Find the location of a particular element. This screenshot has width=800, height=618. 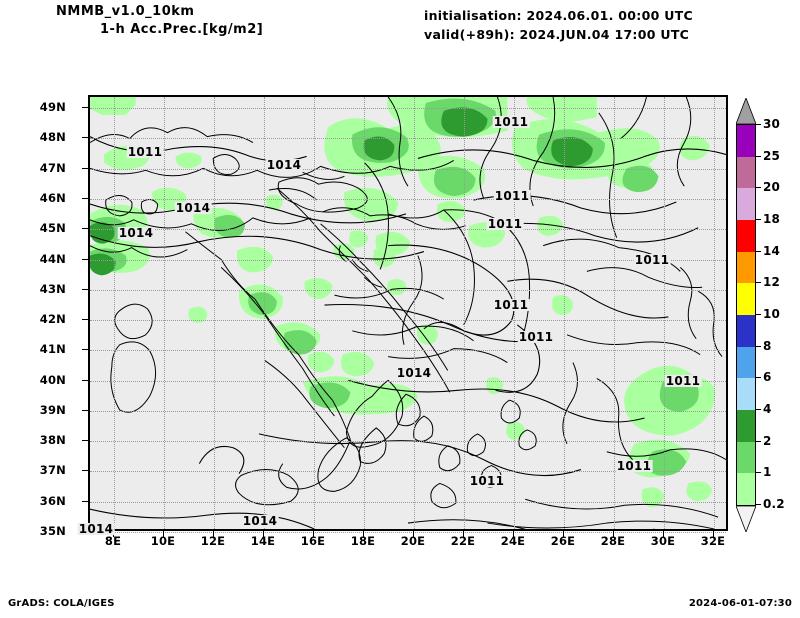

colorbar-tick-label: 8 is located at coordinates (767, 345).